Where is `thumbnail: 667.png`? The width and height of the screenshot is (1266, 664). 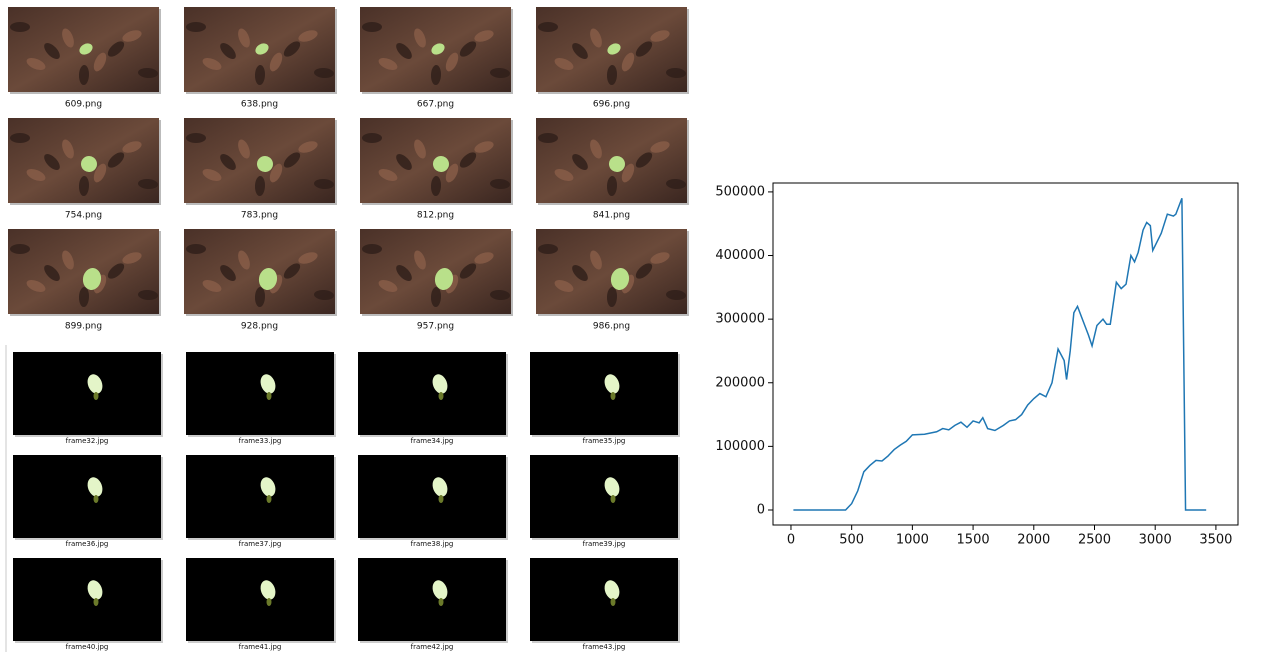 thumbnail: 667.png is located at coordinates (436, 58).